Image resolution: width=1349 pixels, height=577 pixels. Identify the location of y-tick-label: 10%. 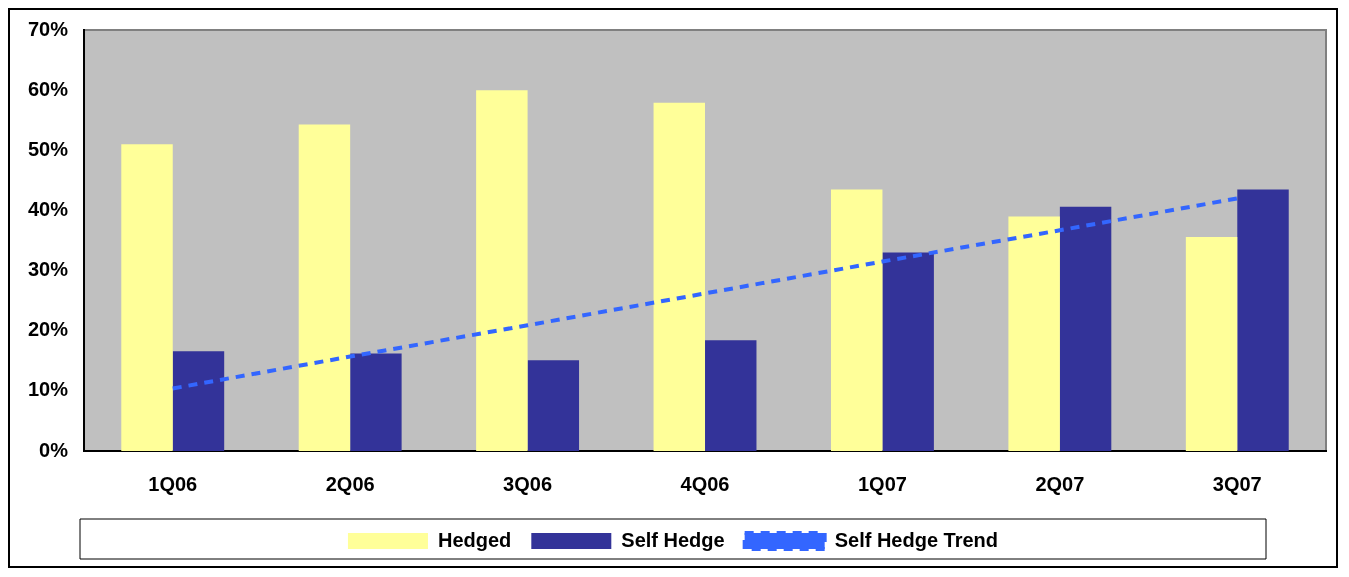
(48, 389).